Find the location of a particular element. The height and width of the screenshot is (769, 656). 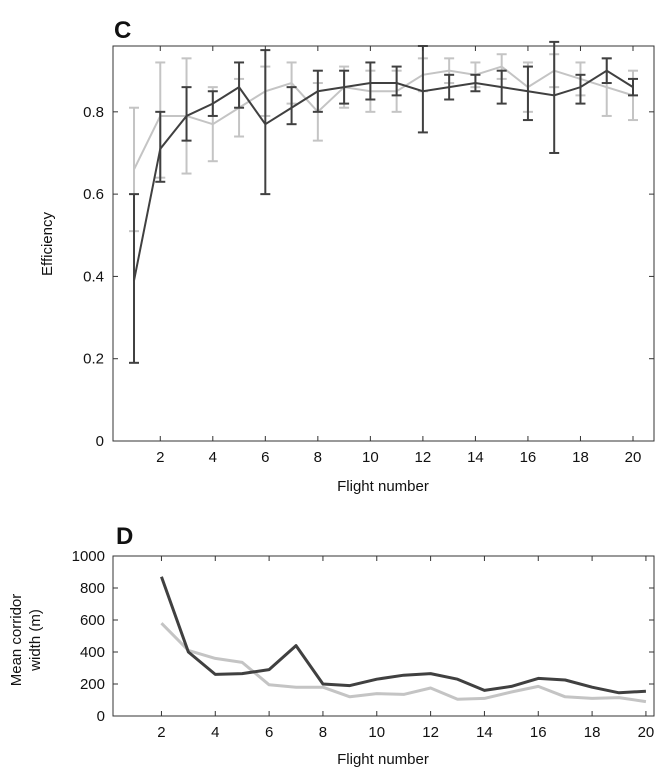

x-axis-label-d: Flight number is located at coordinates (383, 759).